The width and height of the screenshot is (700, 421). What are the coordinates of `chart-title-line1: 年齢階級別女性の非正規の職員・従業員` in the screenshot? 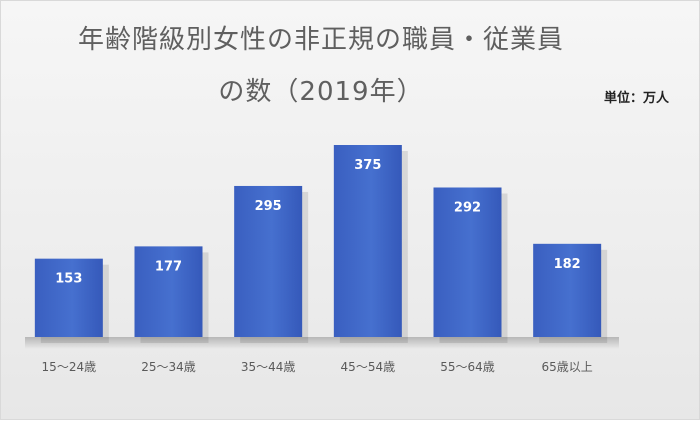 It's located at (320, 40).